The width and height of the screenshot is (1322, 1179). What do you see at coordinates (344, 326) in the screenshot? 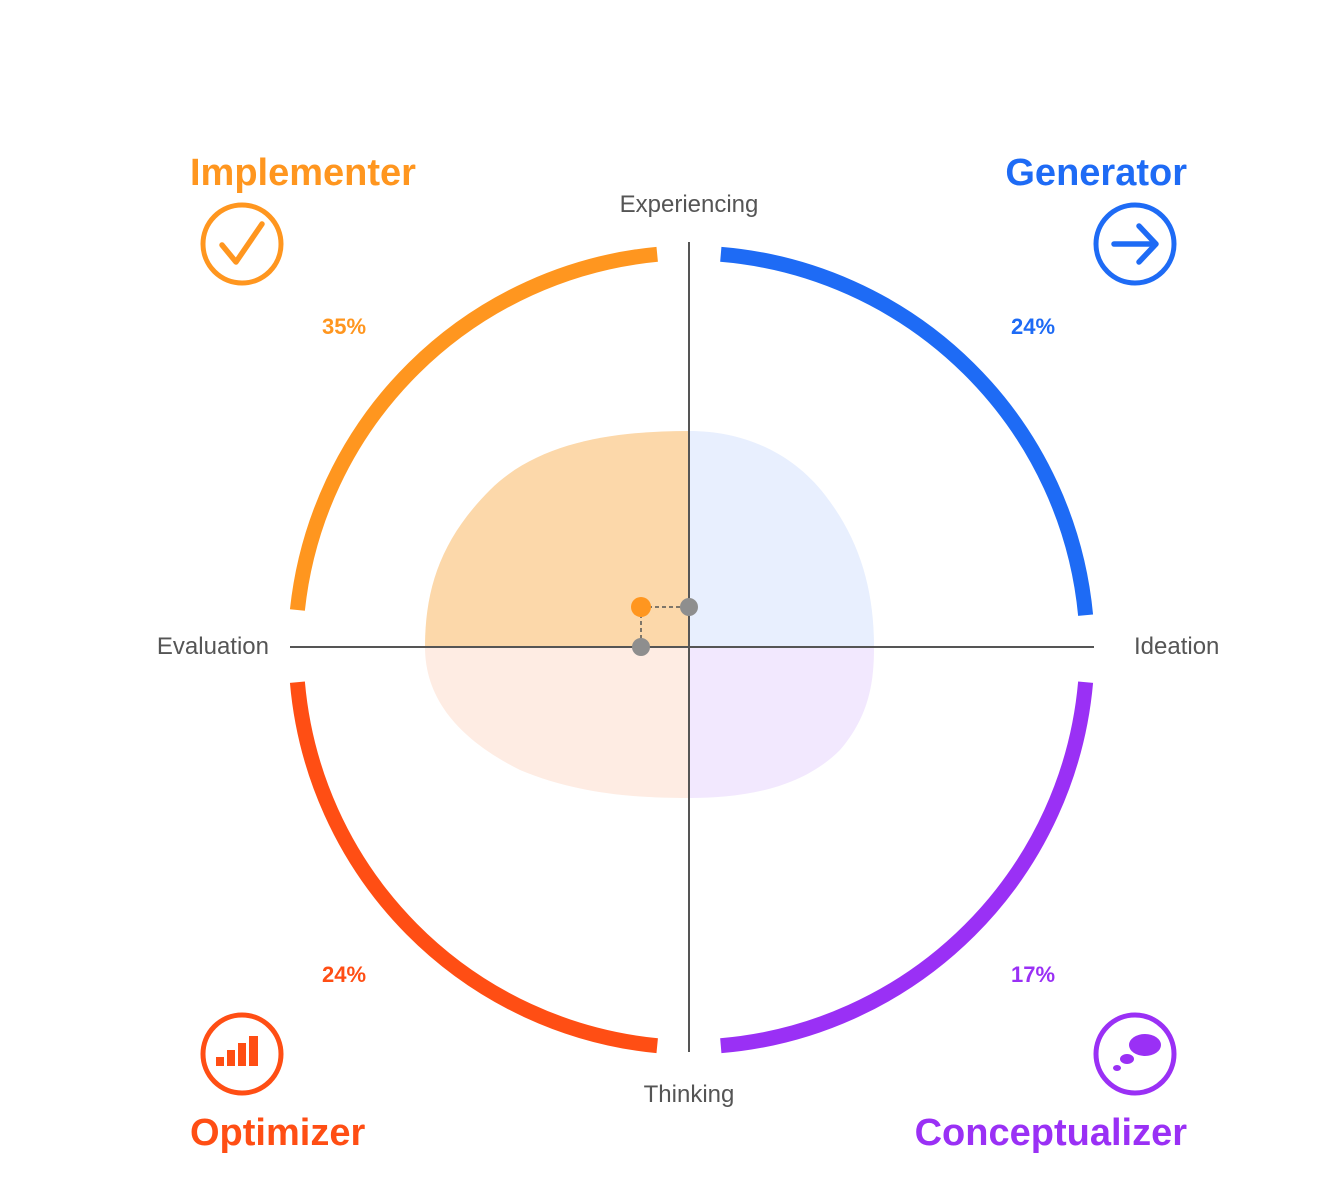
I see `implementer-percent: 35%` at bounding box center [344, 326].